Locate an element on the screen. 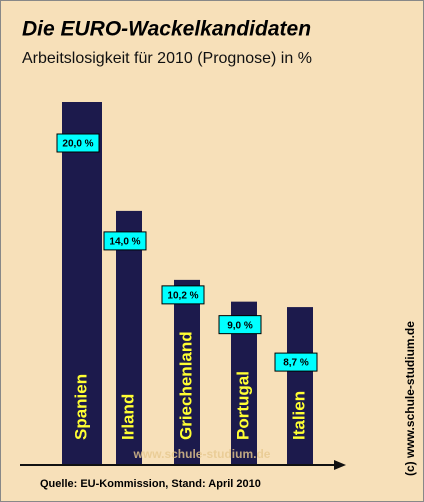  chart-title: Die EURO-Wackelkandidaten is located at coordinates (166, 29).